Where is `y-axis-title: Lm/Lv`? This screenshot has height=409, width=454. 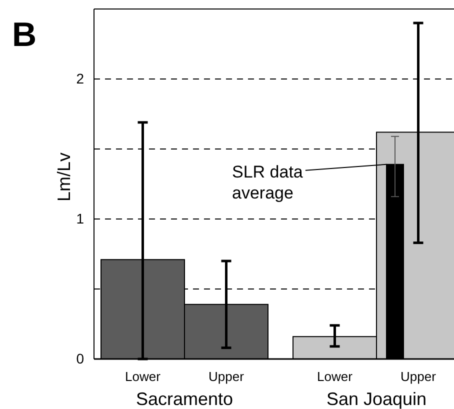 y-axis-title: Lm/Lv is located at coordinates (64, 177).